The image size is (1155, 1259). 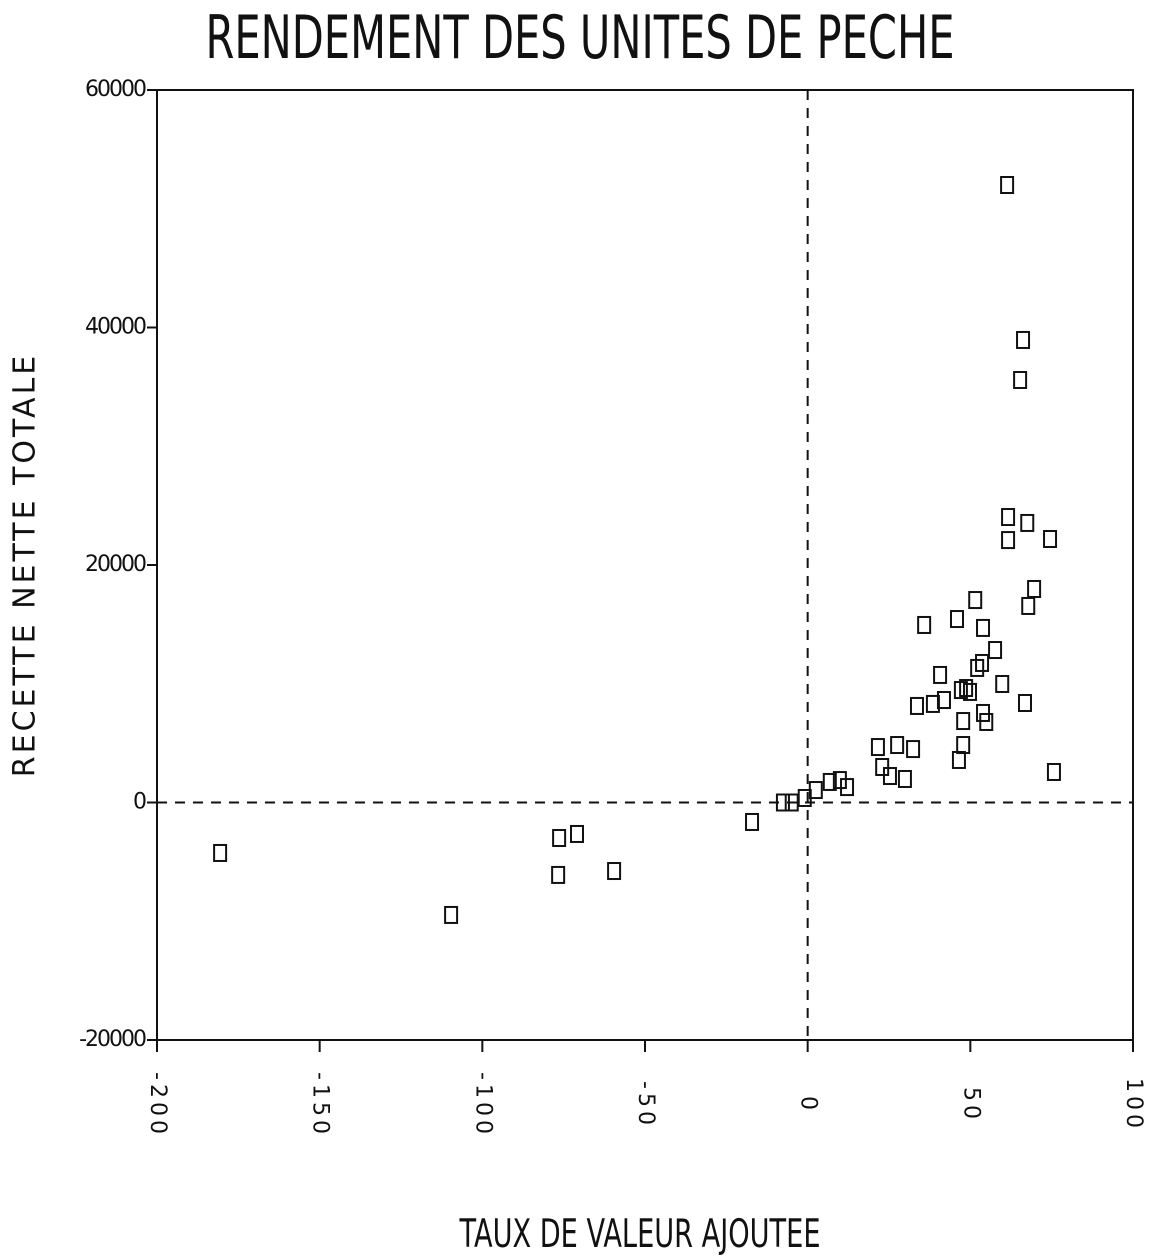 I want to click on y-tick-label: 20000, so click(x=115, y=564).